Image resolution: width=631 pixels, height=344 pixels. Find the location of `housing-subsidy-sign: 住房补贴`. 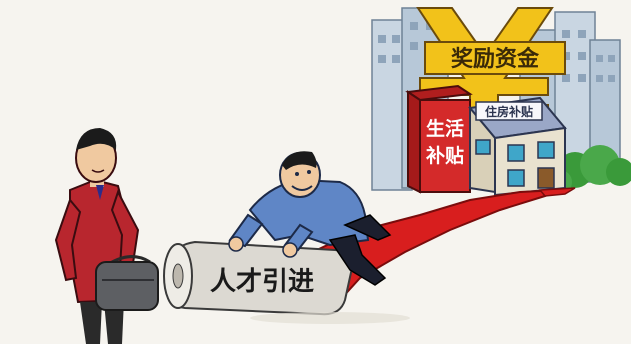

housing-subsidy-sign: 住房补贴 is located at coordinates (509, 111).